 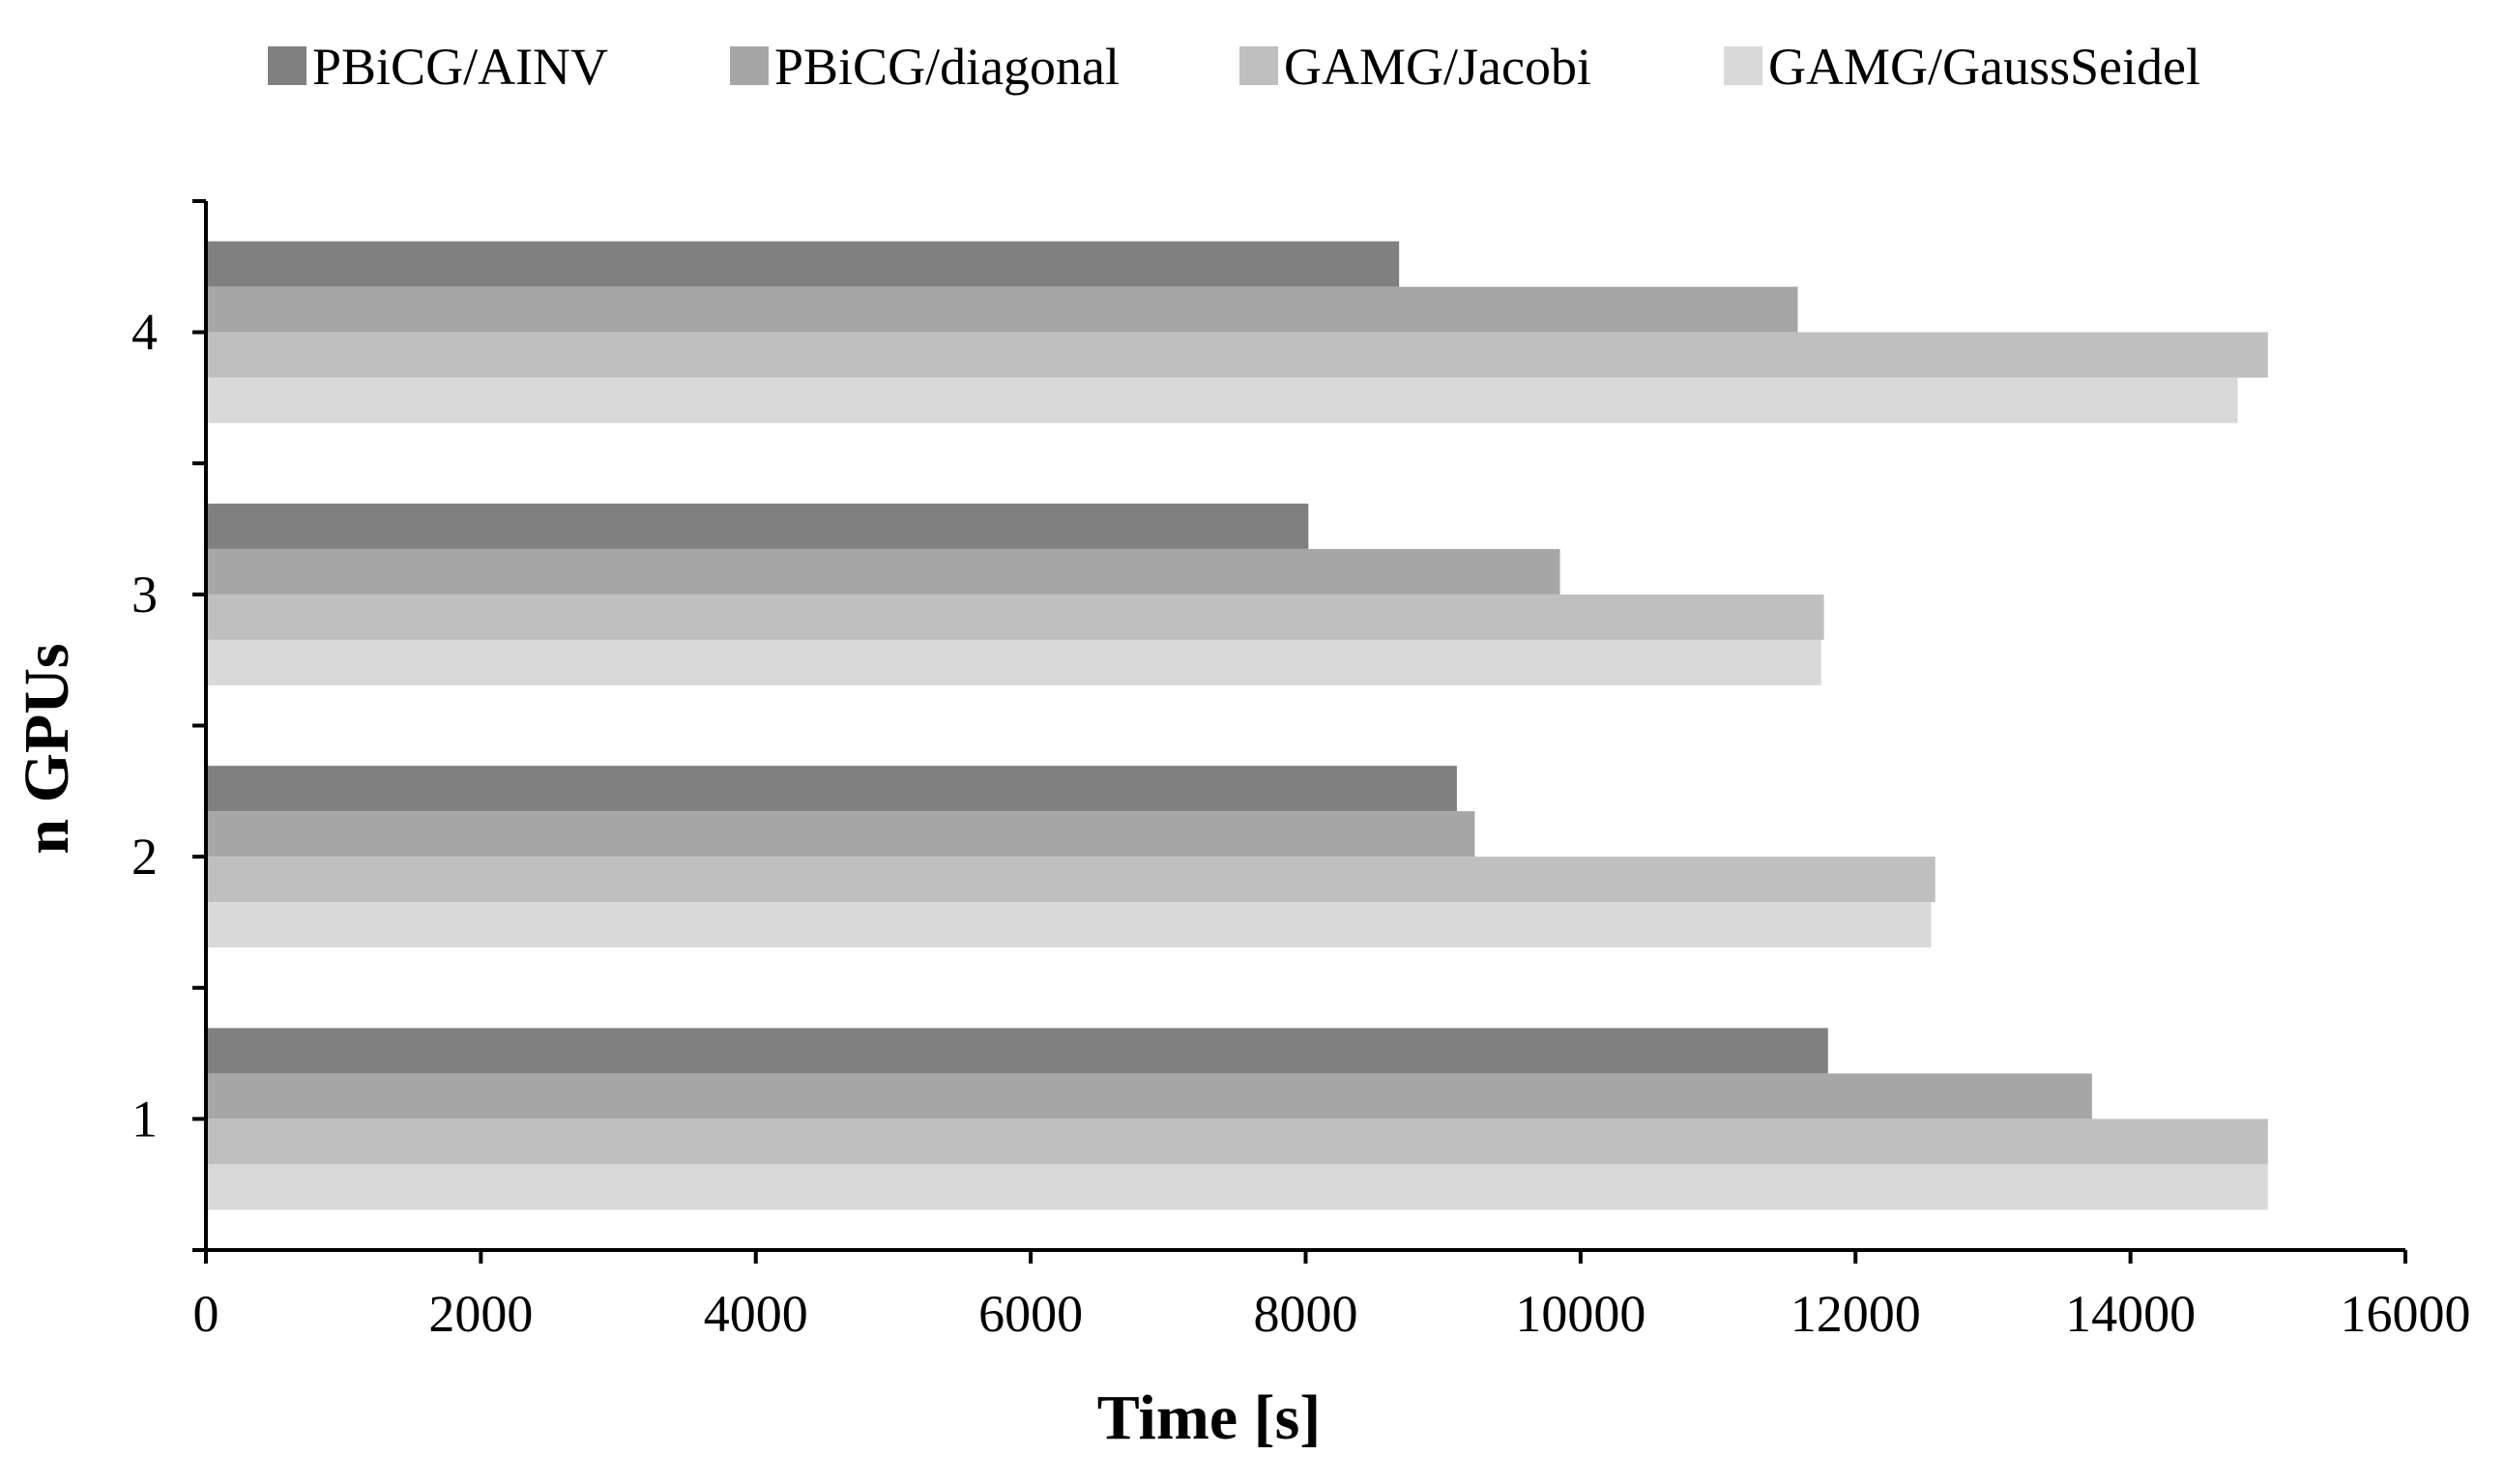 What do you see at coordinates (1031, 1314) in the screenshot?
I see `x-tick-label: 6000` at bounding box center [1031, 1314].